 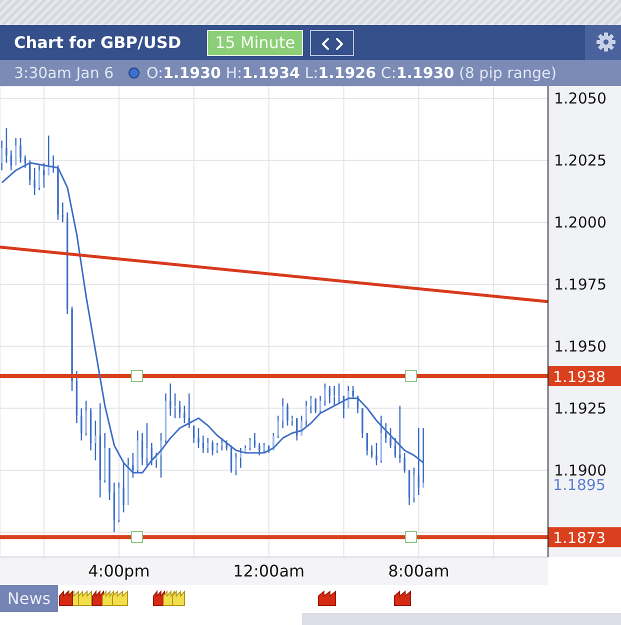 What do you see at coordinates (580, 409) in the screenshot?
I see `y-tick-label: 1.1925` at bounding box center [580, 409].